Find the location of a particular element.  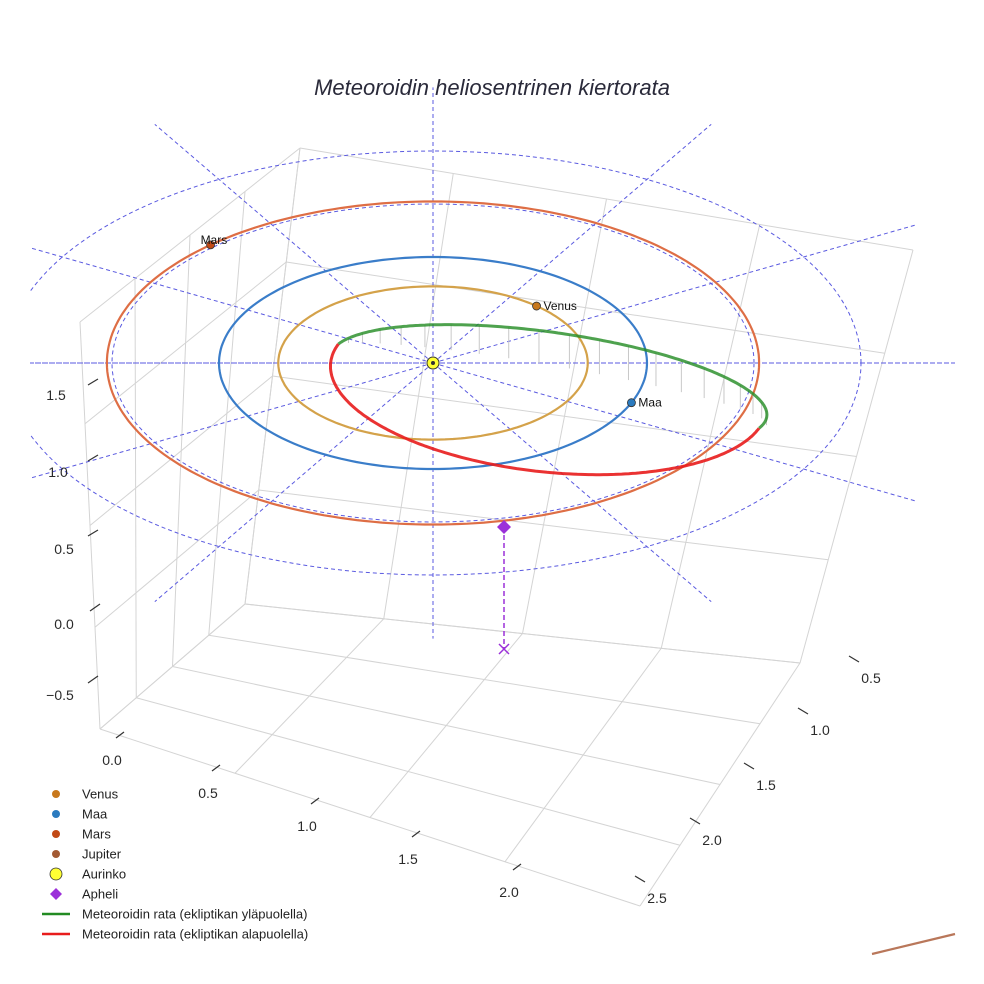

aphelion-marker is located at coordinates (504, 527).